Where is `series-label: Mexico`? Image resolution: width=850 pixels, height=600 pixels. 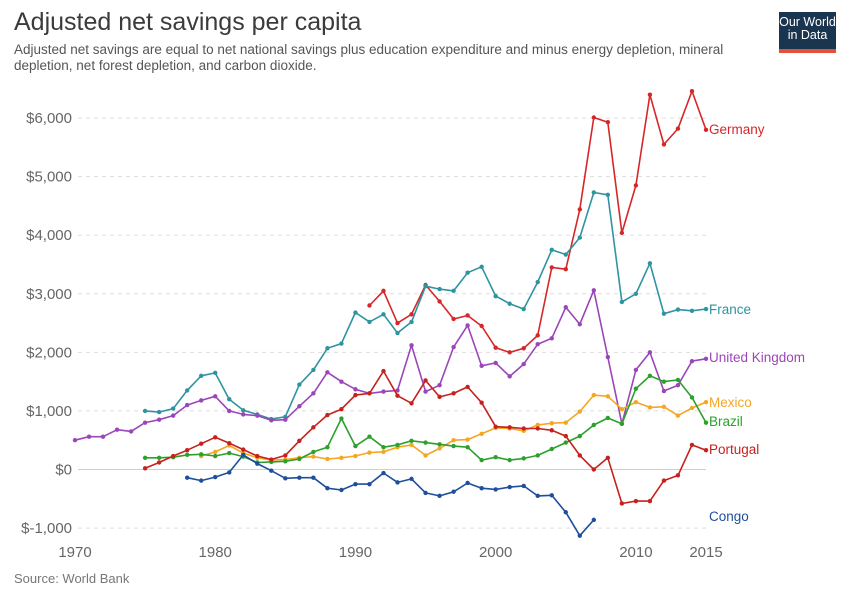
series-label: Mexico is located at coordinates (730, 402).